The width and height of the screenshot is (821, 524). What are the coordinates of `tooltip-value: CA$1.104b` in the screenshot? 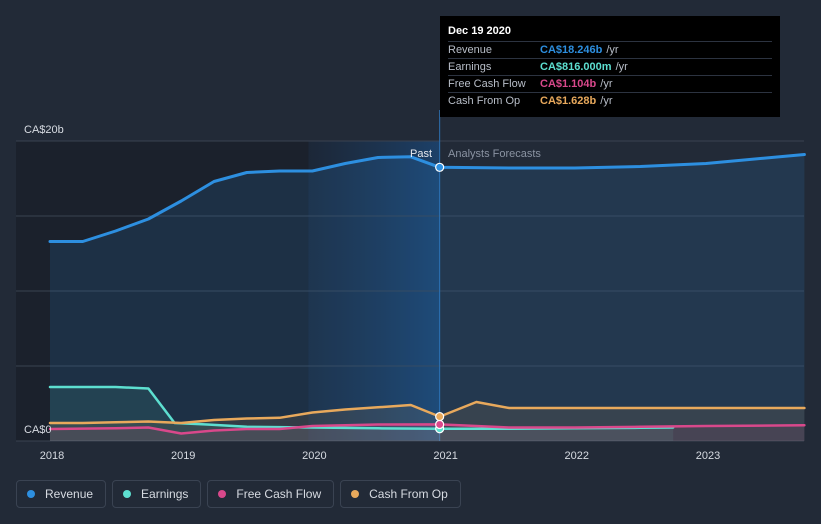 It's located at (568, 84).